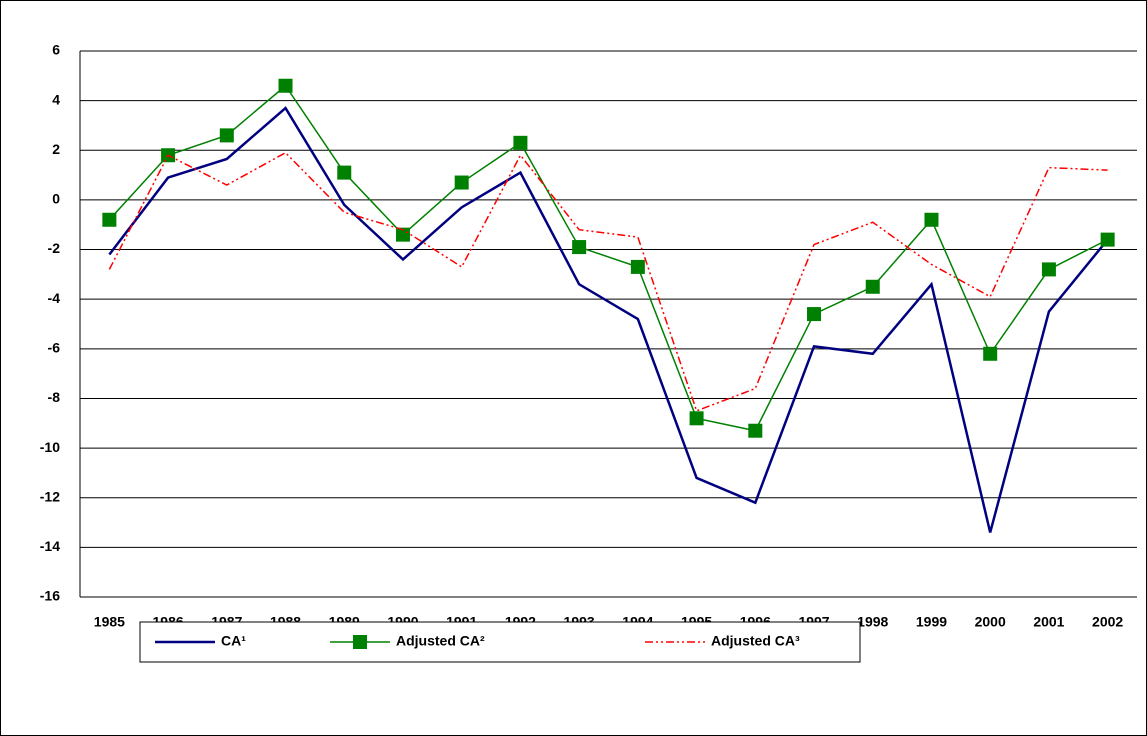 The height and width of the screenshot is (736, 1147). What do you see at coordinates (500, 642) in the screenshot?
I see `legend-box` at bounding box center [500, 642].